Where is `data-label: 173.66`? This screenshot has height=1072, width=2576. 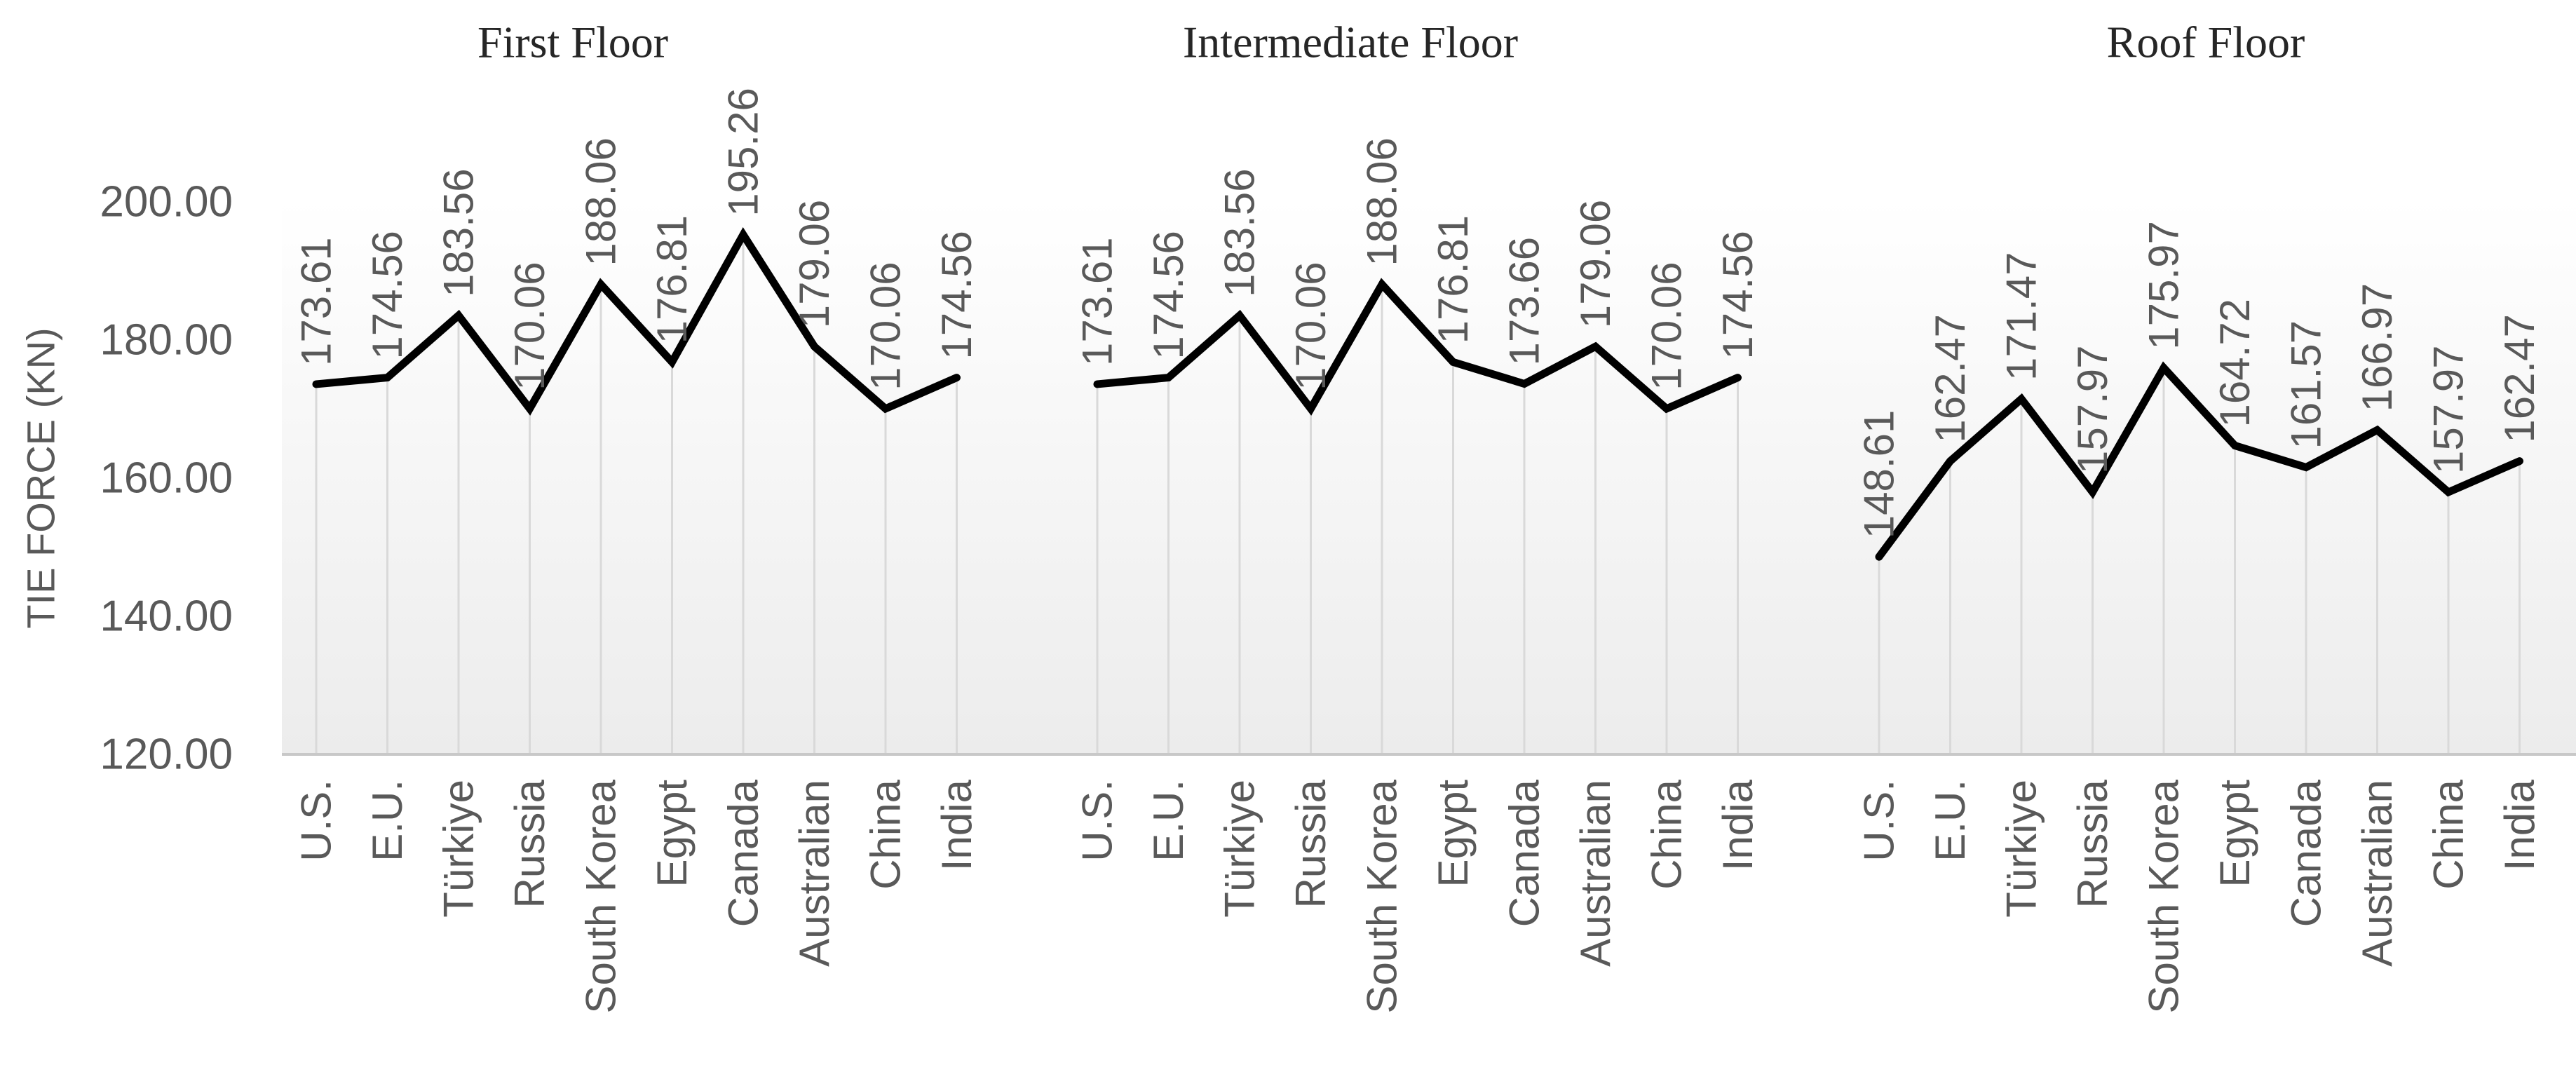 data-label: 173.66 is located at coordinates (1524, 301).